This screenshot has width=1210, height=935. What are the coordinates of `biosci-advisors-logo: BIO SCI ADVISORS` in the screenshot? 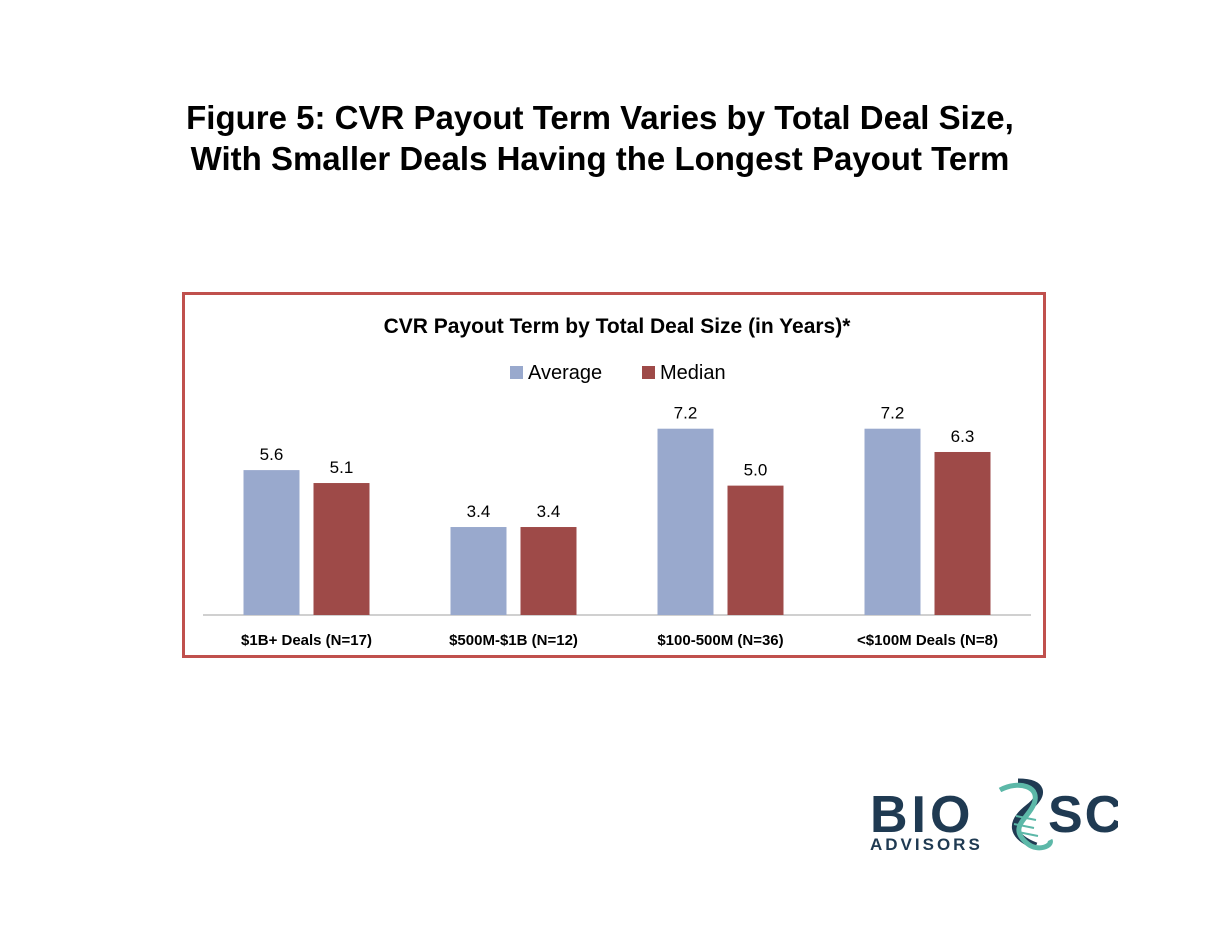 It's located at (1003, 816).